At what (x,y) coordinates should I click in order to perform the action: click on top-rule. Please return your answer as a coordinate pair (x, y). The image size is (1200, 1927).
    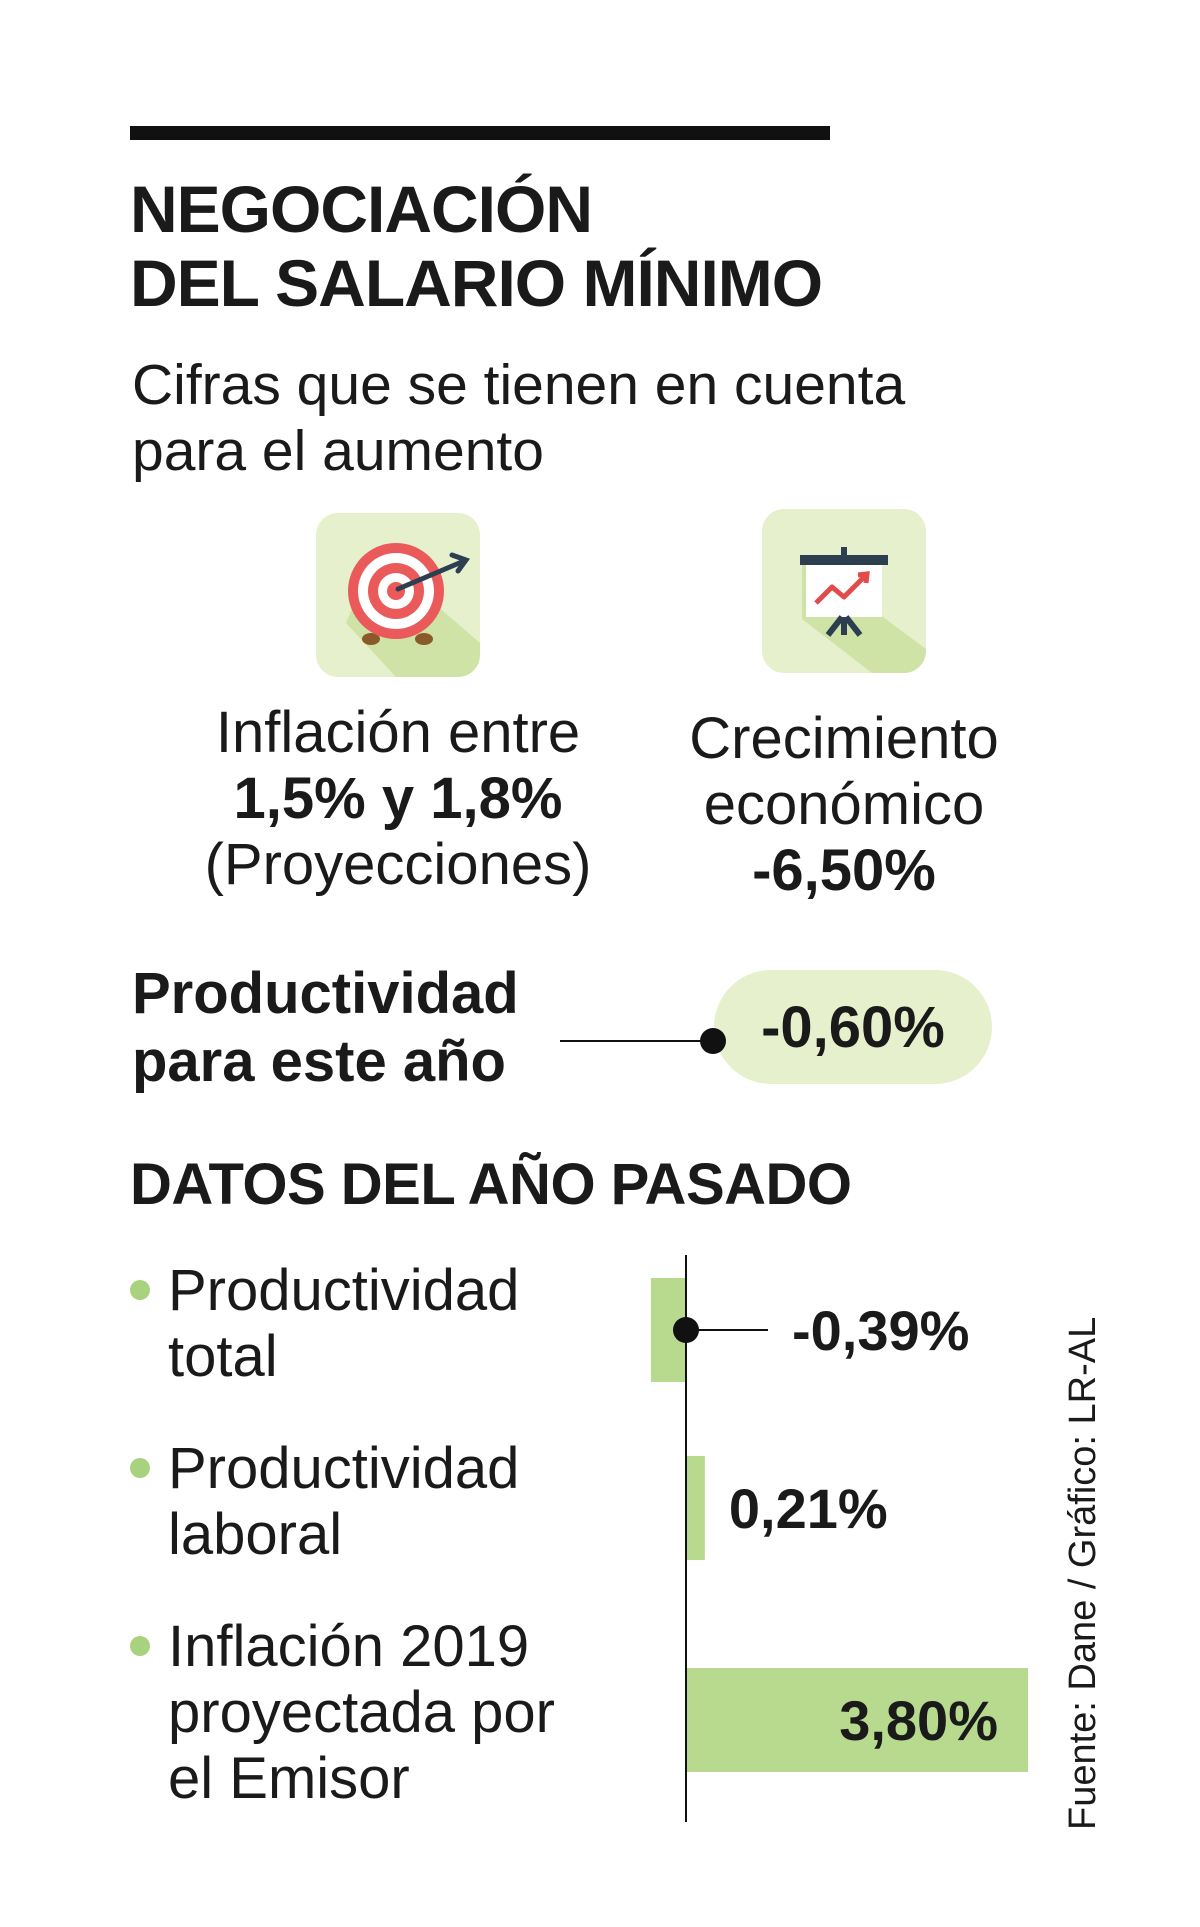
    Looking at the image, I should click on (480, 133).